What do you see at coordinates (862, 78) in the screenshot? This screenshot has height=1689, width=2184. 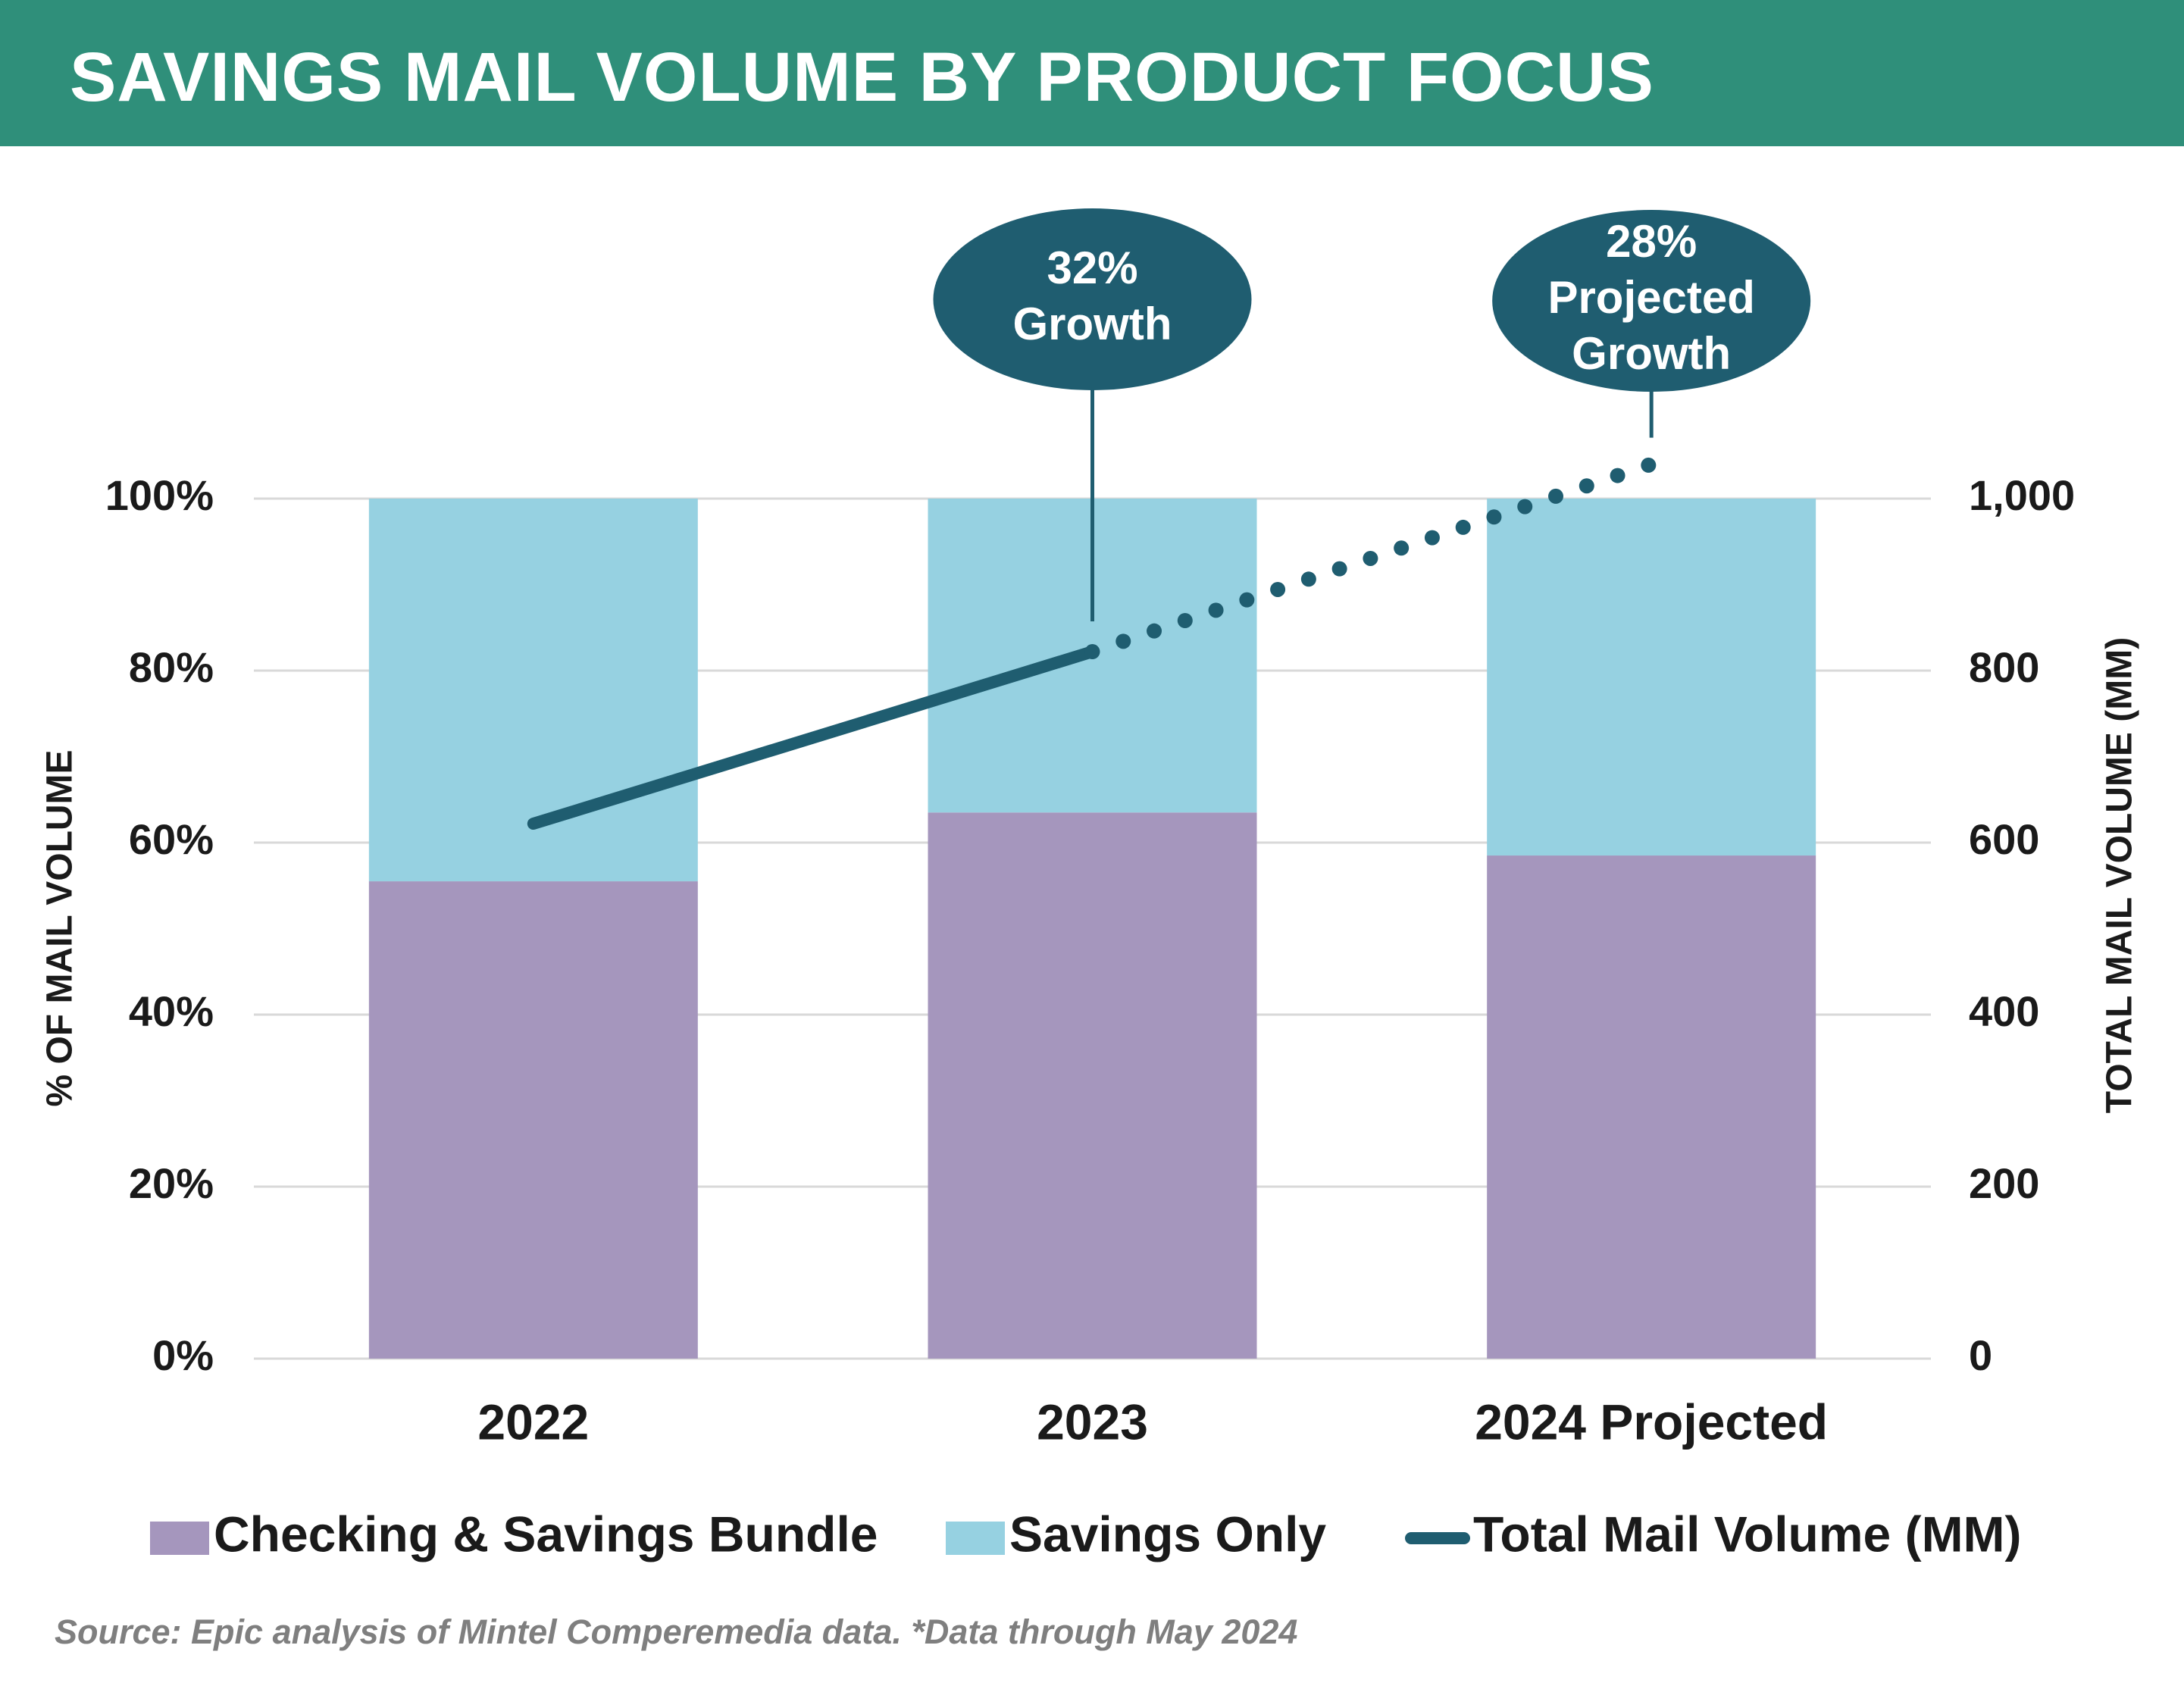 I see `chart-title: SAVINGS MAIL VOLUME BY PRODUCT FOCUS` at bounding box center [862, 78].